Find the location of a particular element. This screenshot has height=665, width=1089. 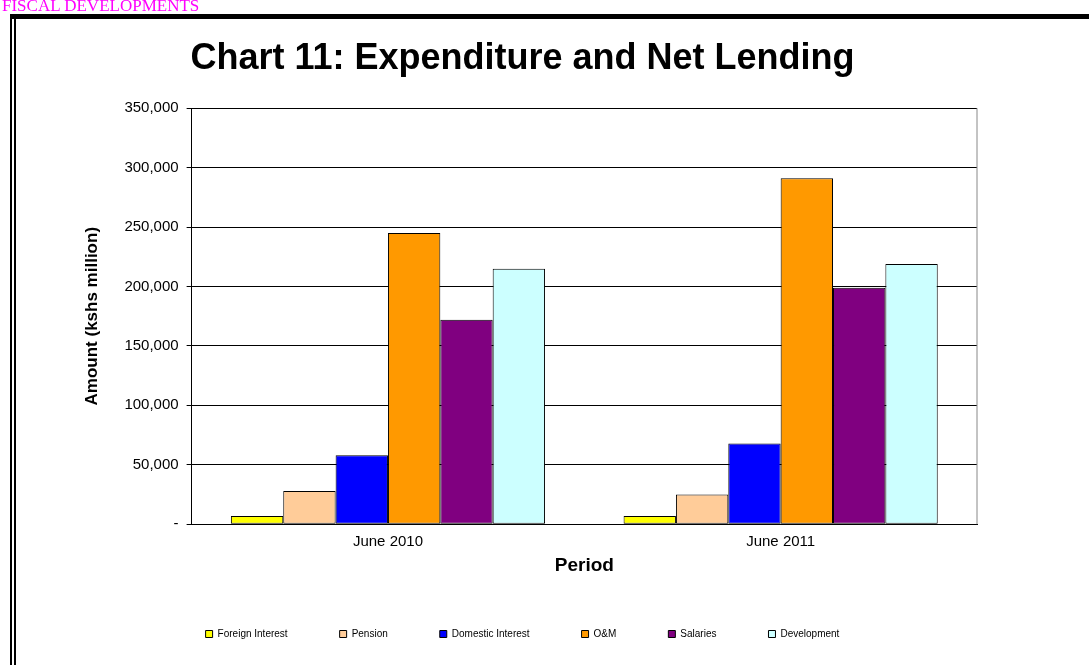

x-tick-label: June 2011 is located at coordinates (781, 541).